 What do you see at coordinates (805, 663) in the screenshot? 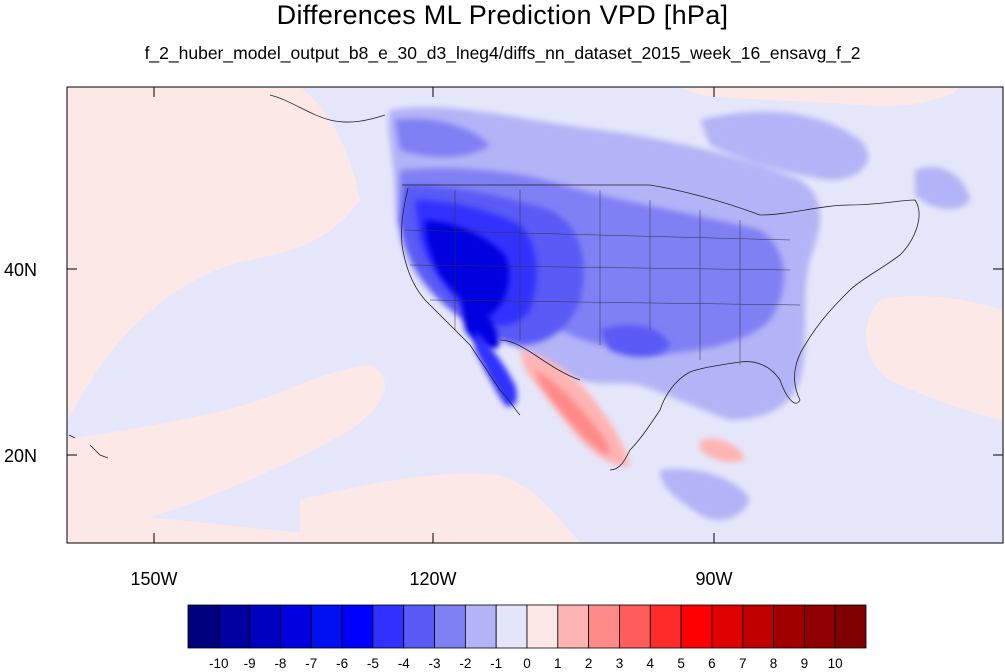
I see `colorbar-label: 9` at bounding box center [805, 663].